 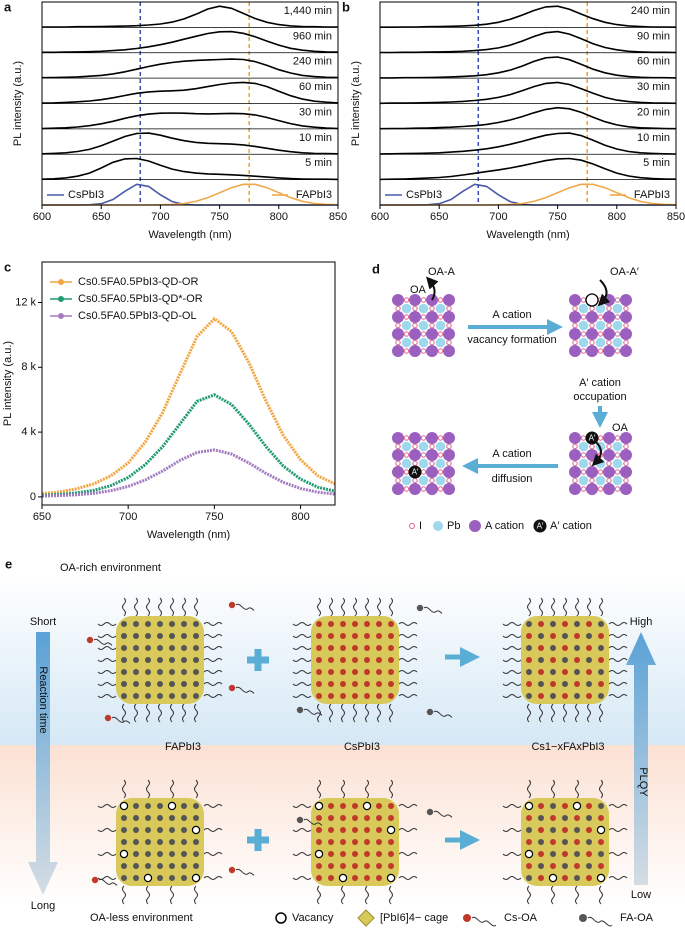 I want to click on legend-label: Cs0.5FA0.5PbI3-QD*-OR, so click(x=140, y=299).